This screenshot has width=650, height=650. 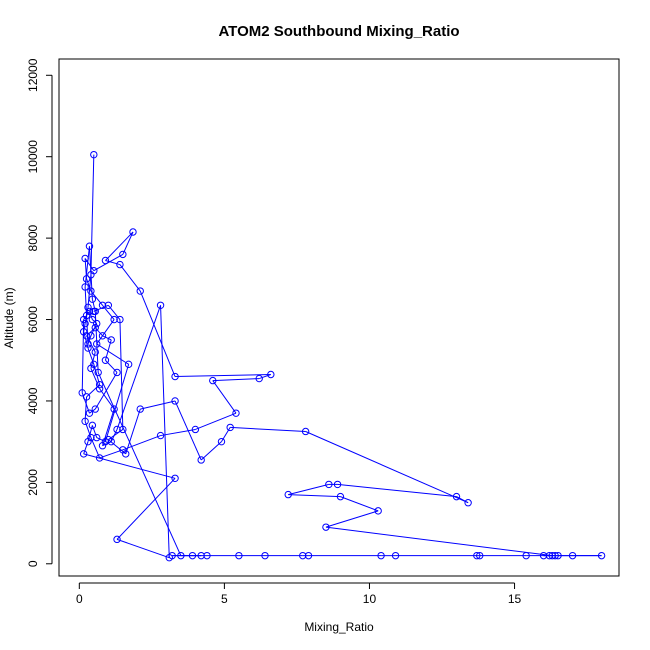 What do you see at coordinates (9, 317) in the screenshot?
I see `y-axis-label: Altitude (m)` at bounding box center [9, 317].